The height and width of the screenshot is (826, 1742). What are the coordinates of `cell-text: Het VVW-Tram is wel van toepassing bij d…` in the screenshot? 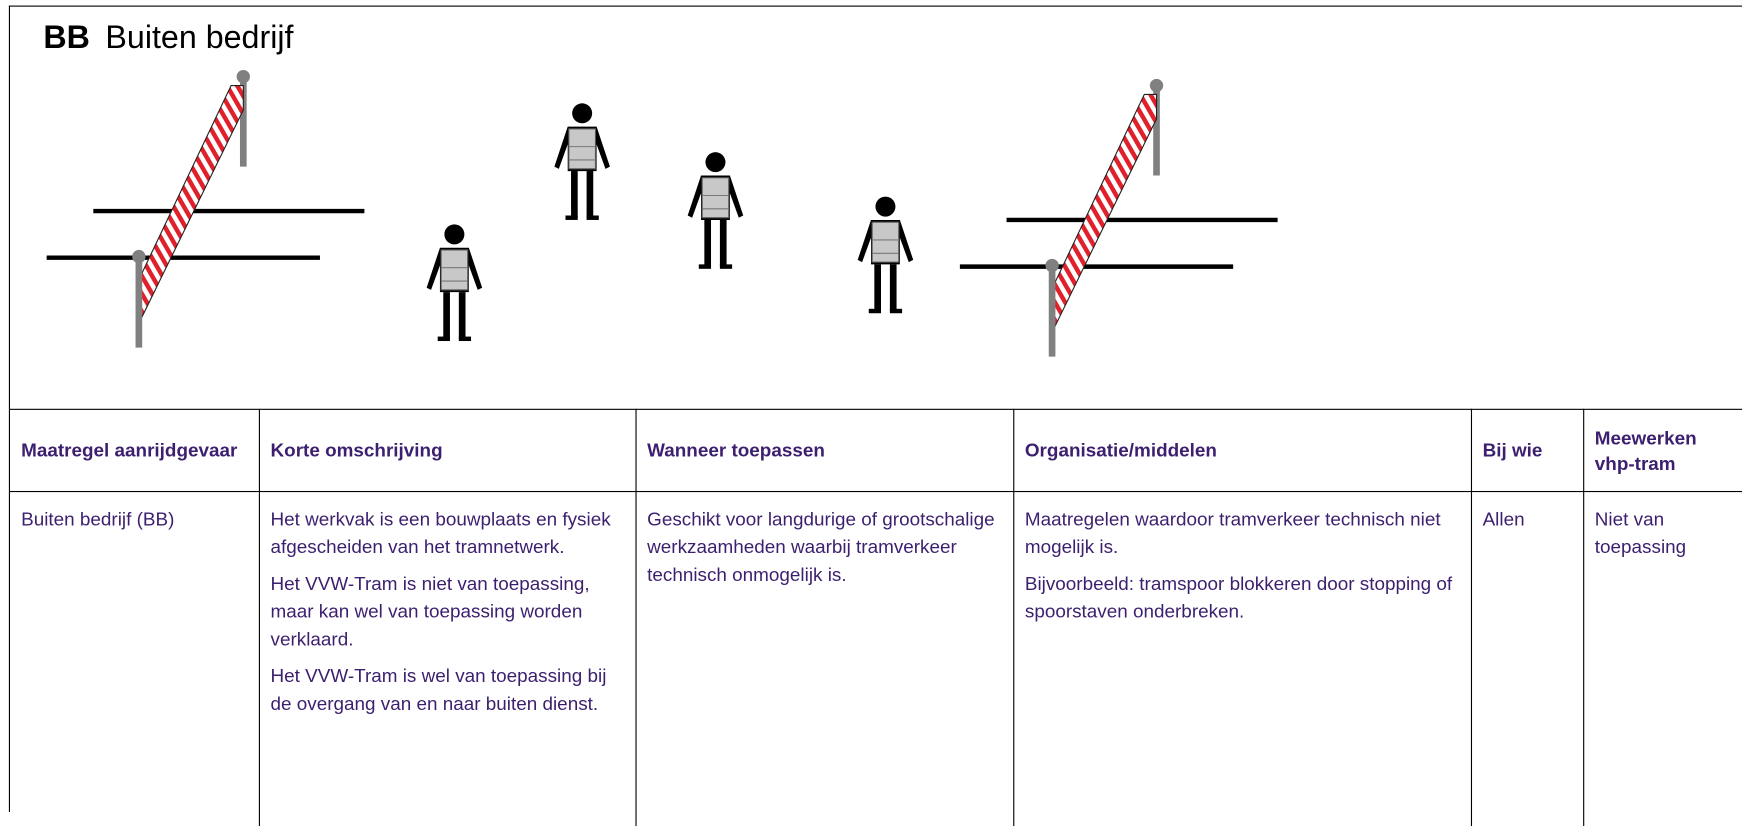 It's located at (438, 690).